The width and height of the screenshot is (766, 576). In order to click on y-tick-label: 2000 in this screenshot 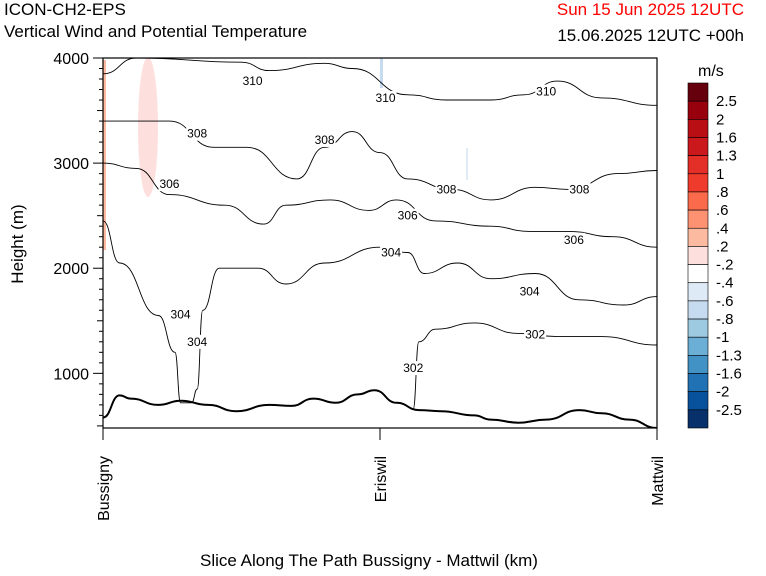, I will do `click(71, 269)`.